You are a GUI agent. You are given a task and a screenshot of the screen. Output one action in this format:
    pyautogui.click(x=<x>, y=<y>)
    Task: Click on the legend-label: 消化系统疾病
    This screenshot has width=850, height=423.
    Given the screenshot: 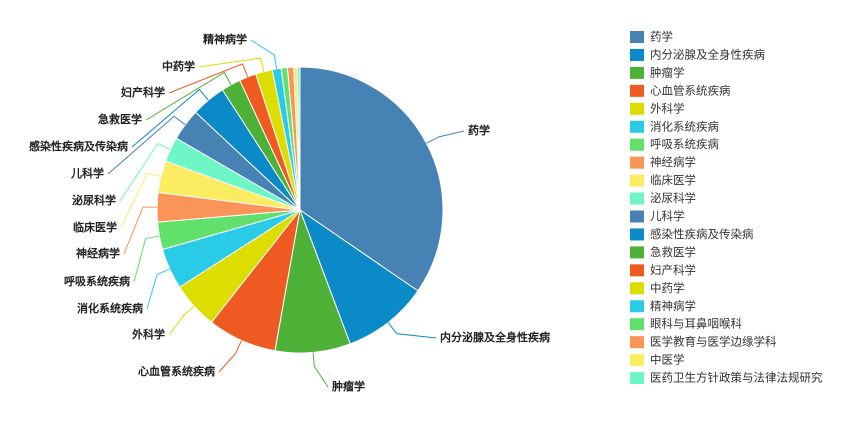 What is the action you would take?
    pyautogui.click(x=684, y=126)
    